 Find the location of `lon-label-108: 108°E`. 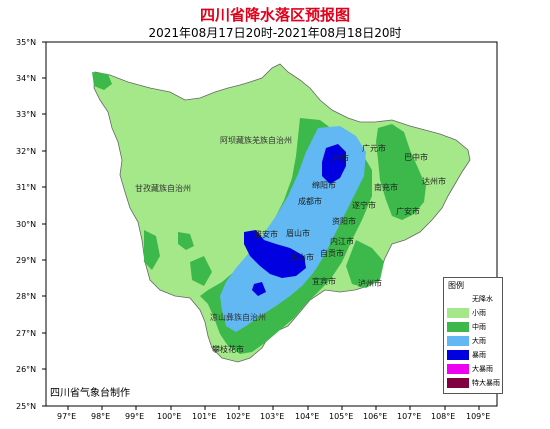

lon-label-108: 108°E is located at coordinates (443, 416).